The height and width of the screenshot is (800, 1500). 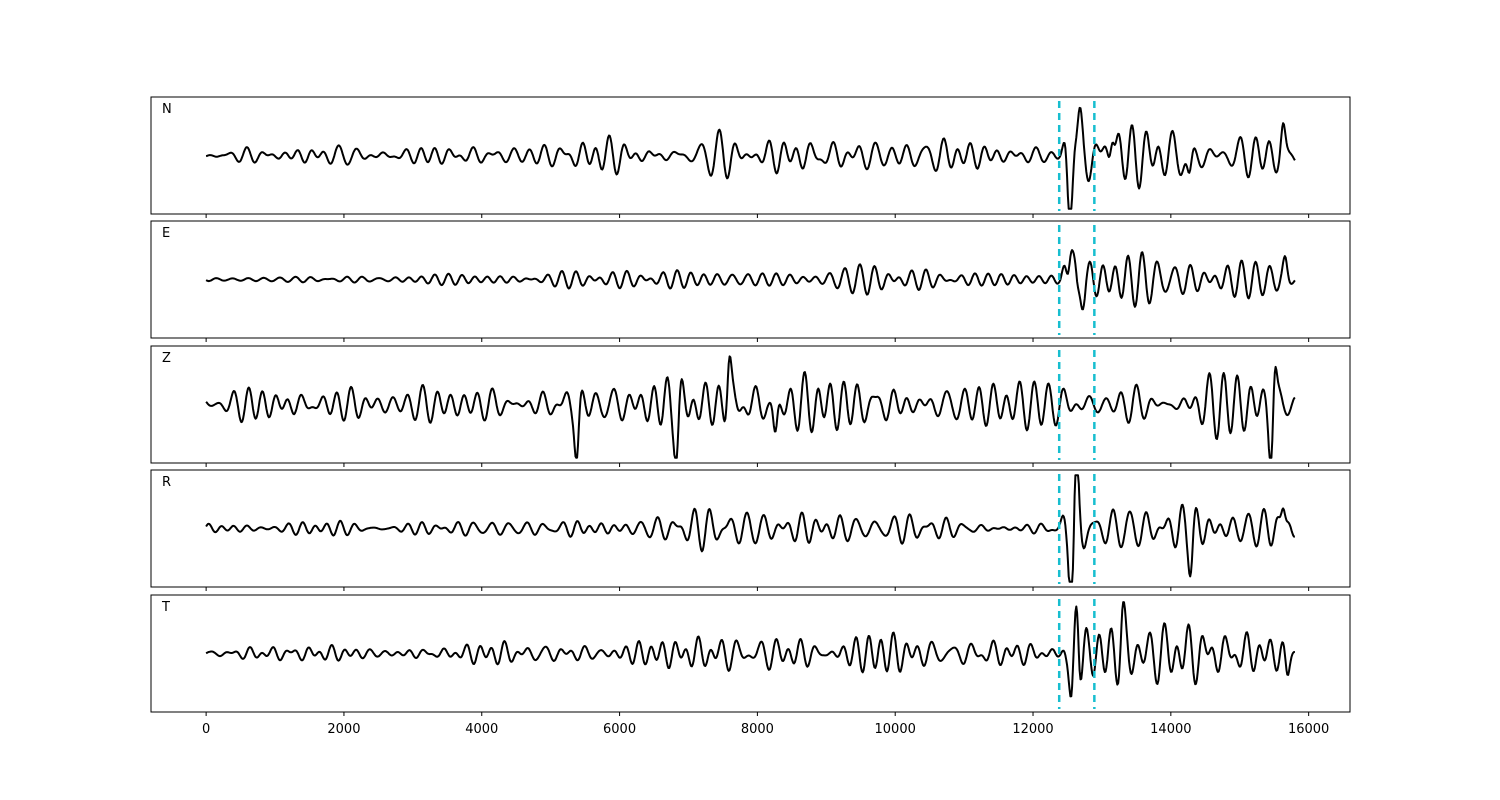 I want to click on trace-line-r, so click(x=750, y=528).